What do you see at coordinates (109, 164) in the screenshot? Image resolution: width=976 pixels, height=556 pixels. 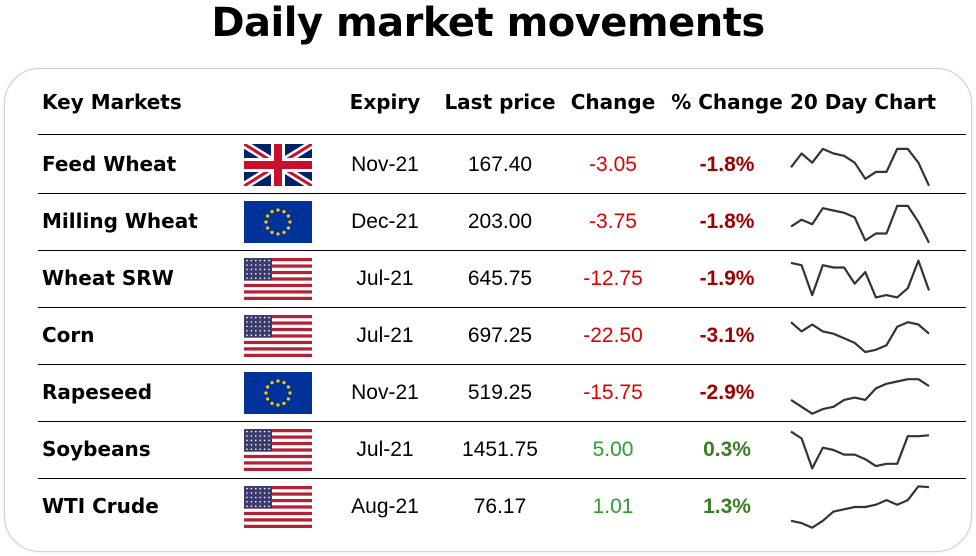 I see `market-name: Feed Wheat` at bounding box center [109, 164].